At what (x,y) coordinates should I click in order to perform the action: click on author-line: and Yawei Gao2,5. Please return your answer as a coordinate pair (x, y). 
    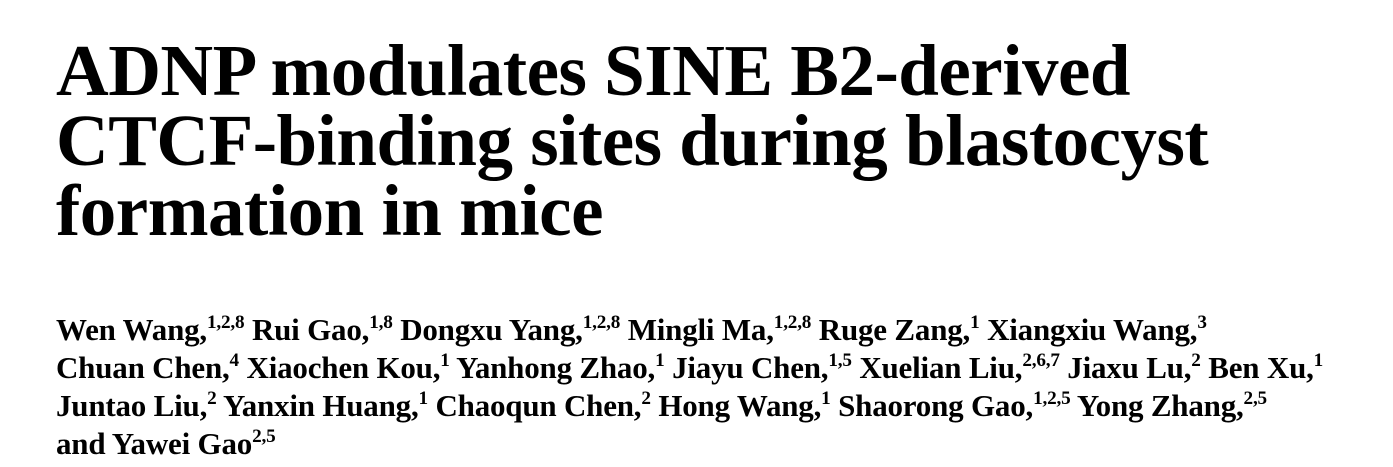
    Looking at the image, I should click on (689, 444).